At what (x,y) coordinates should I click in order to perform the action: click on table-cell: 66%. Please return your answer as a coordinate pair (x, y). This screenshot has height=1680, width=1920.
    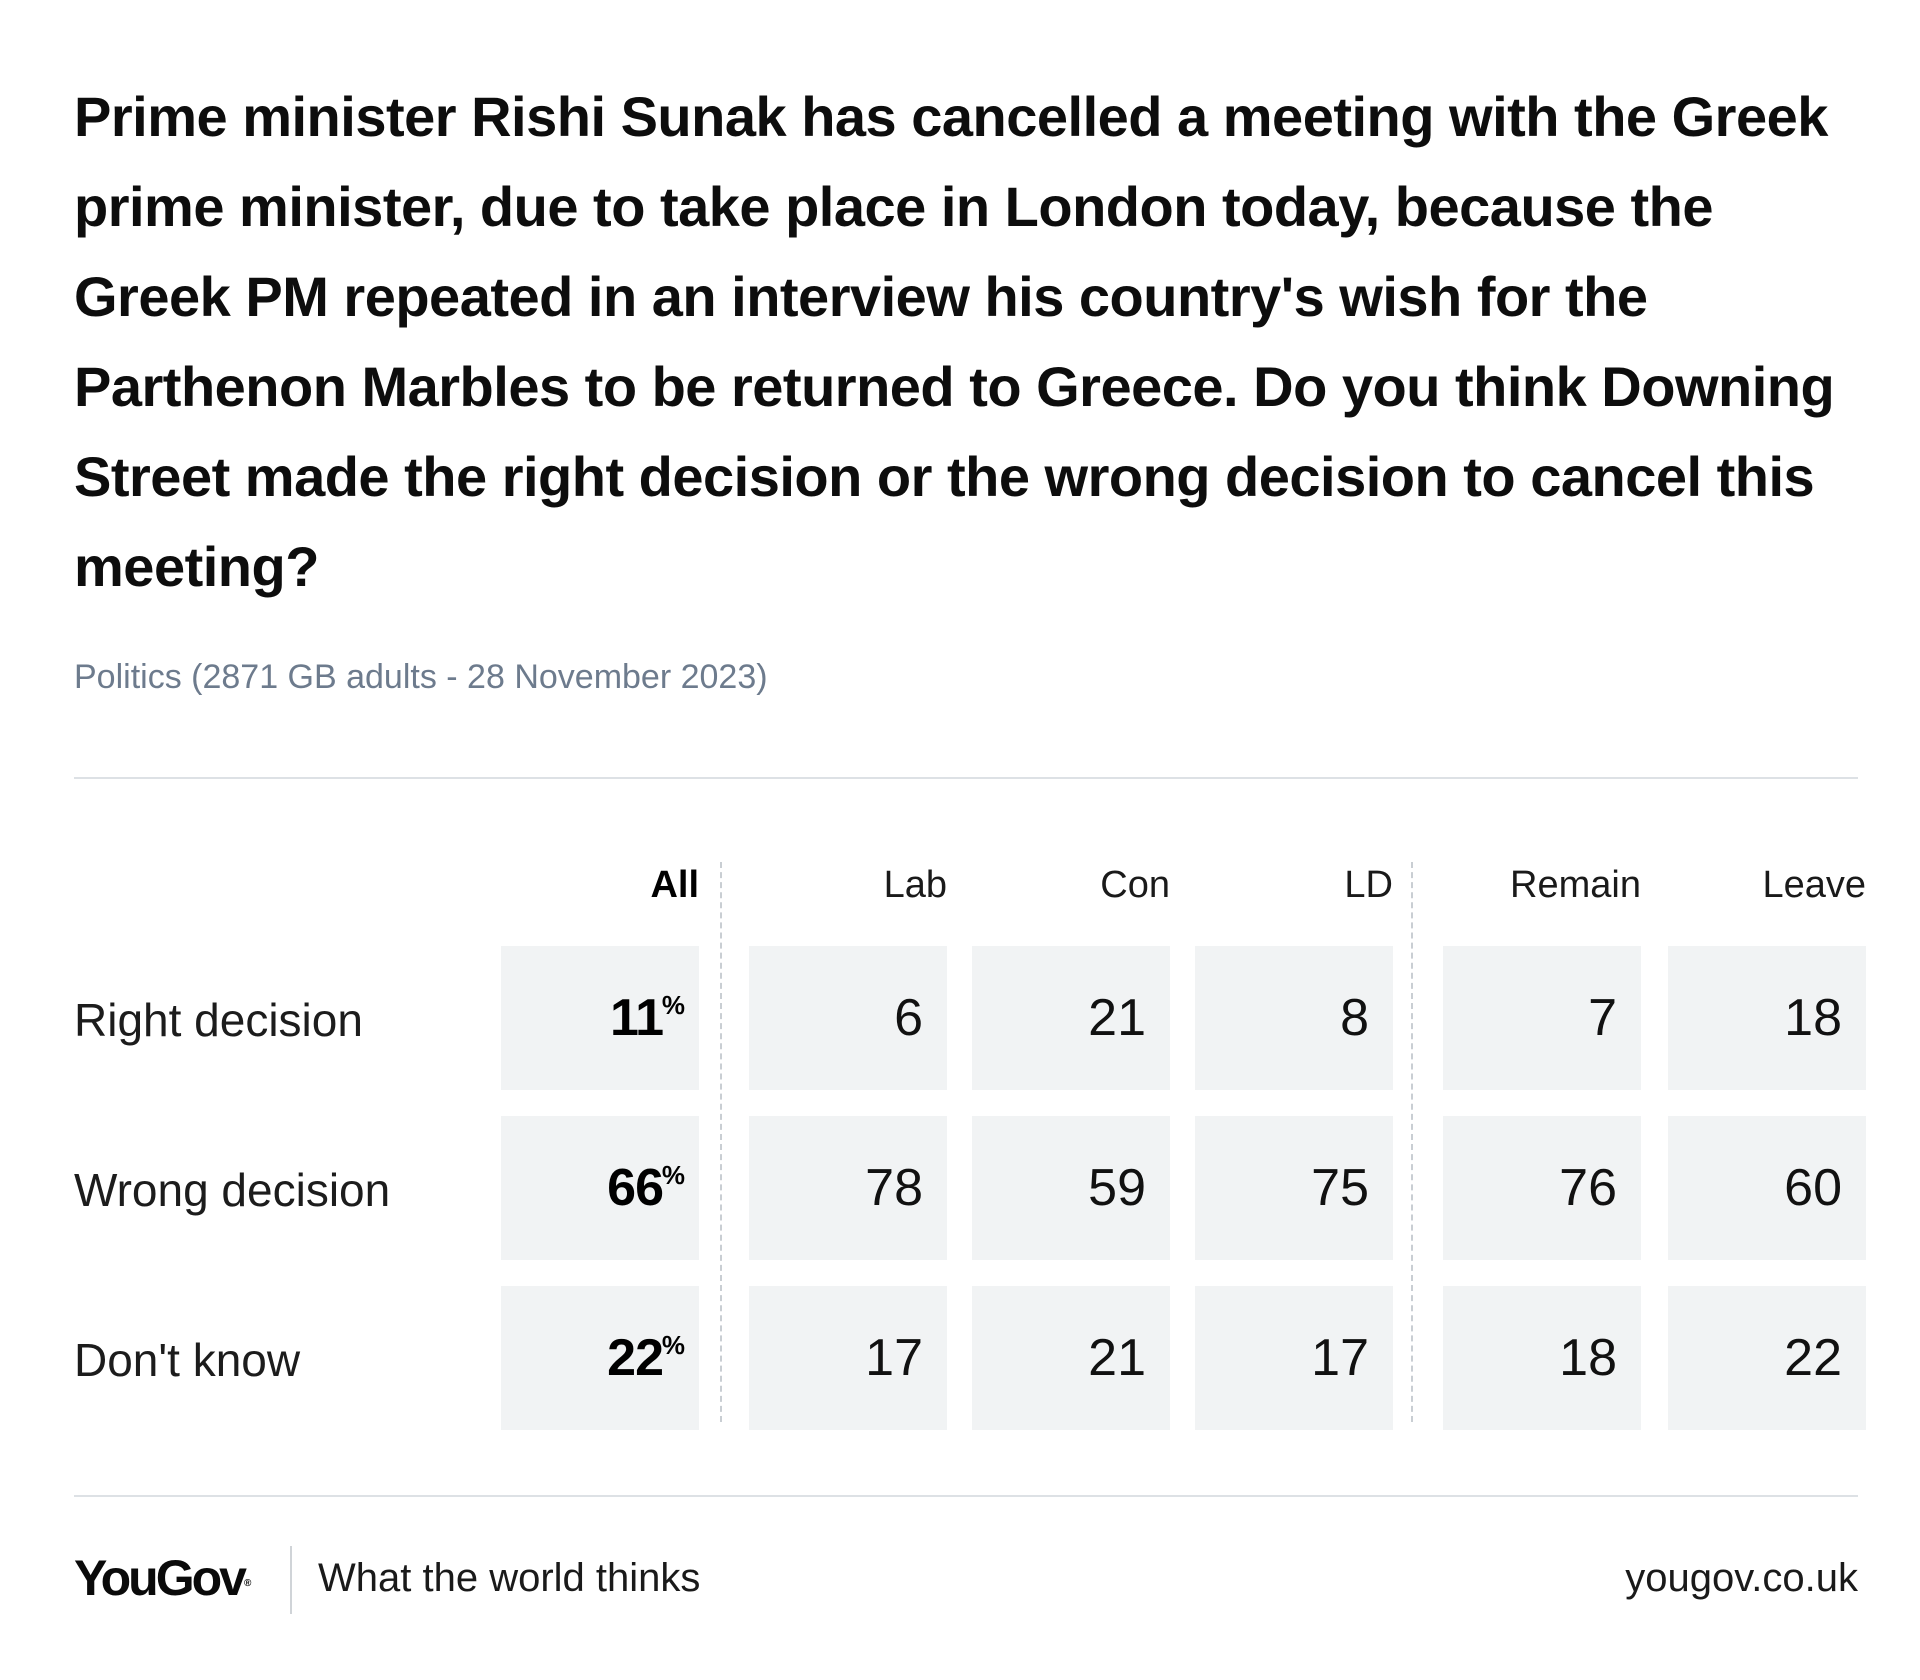
    Looking at the image, I should click on (600, 1188).